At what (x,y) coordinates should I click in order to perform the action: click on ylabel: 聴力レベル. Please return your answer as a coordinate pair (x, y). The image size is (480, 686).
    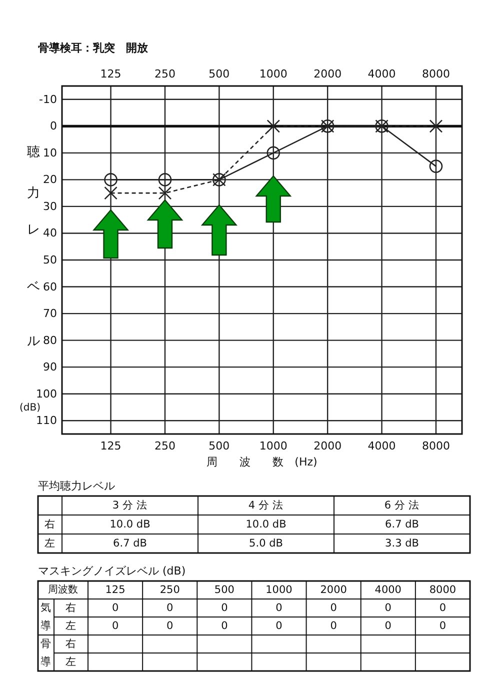
    Looking at the image, I should click on (33, 258).